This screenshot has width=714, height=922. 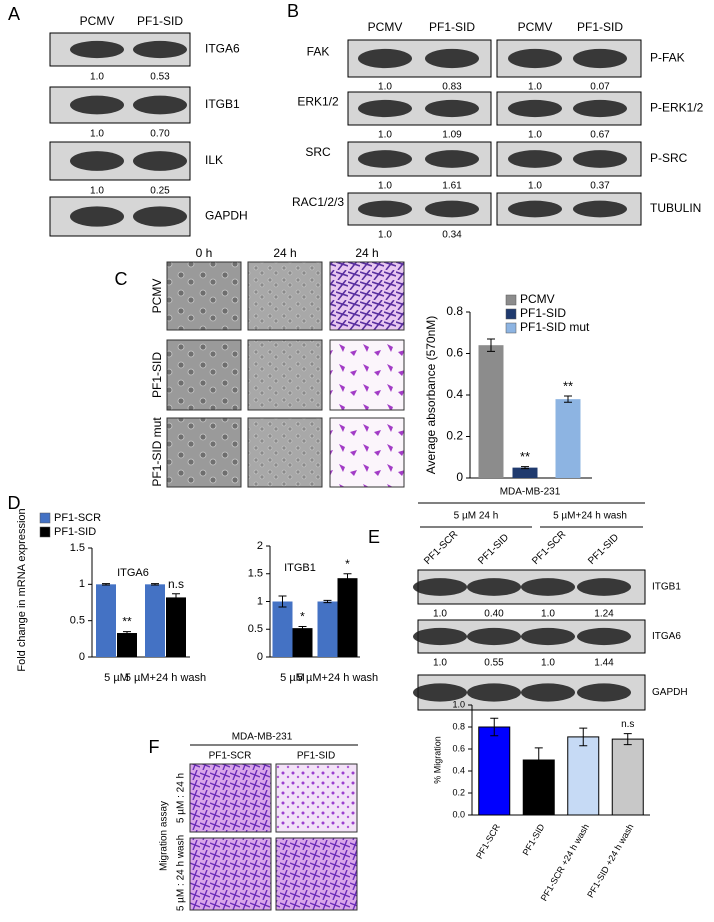 What do you see at coordinates (476, 516) in the screenshot?
I see `group-label: 5 µM 24 h` at bounding box center [476, 516].